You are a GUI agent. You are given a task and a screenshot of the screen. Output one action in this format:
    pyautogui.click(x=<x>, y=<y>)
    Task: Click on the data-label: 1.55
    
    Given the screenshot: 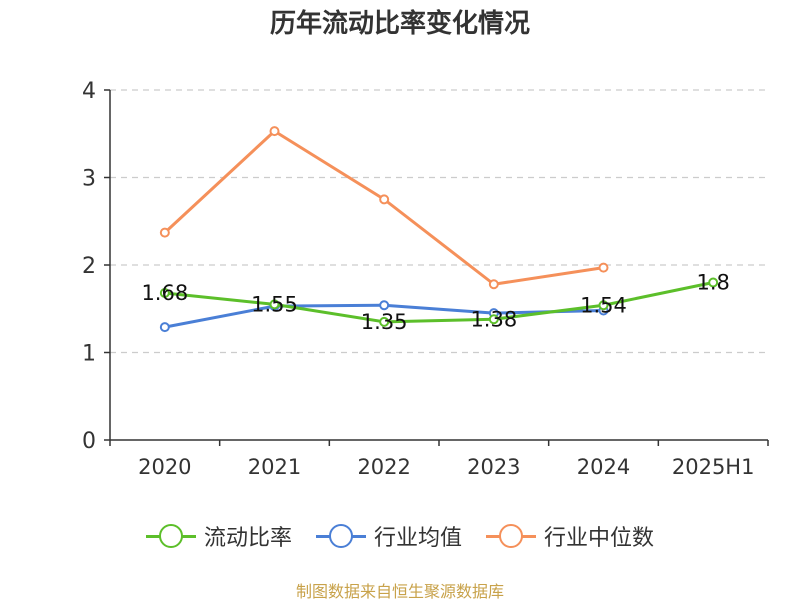 What is the action you would take?
    pyautogui.click(x=274, y=304)
    